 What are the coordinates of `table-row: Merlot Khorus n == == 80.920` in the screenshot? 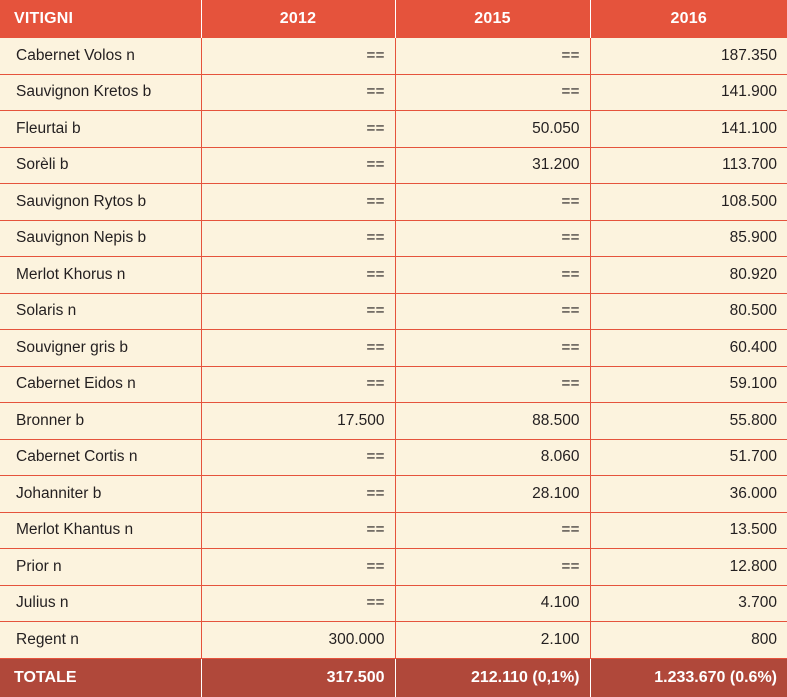 It's located at (393, 275).